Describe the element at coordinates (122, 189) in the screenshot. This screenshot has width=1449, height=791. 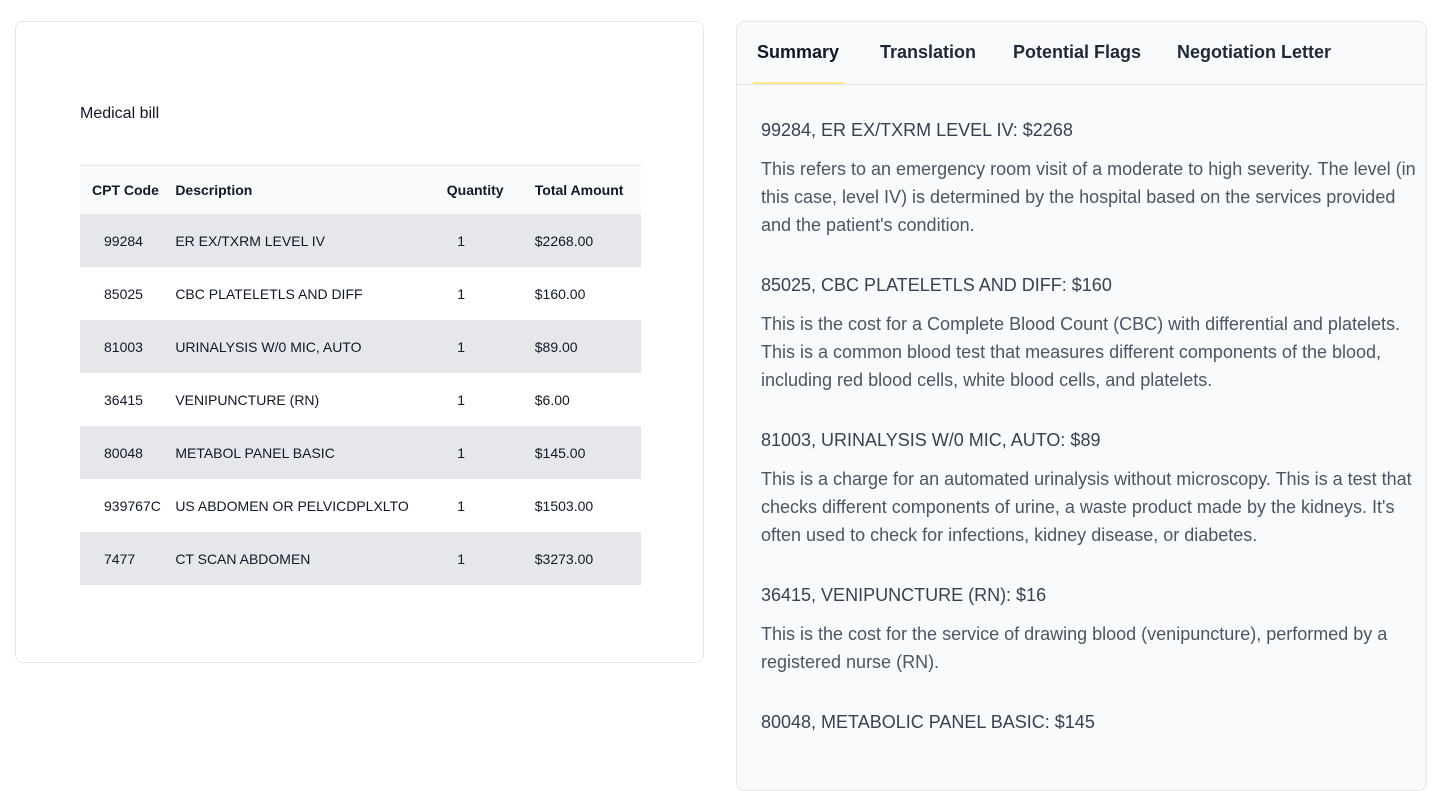
I see `column-header-cpt-code: CPT Code` at that location.